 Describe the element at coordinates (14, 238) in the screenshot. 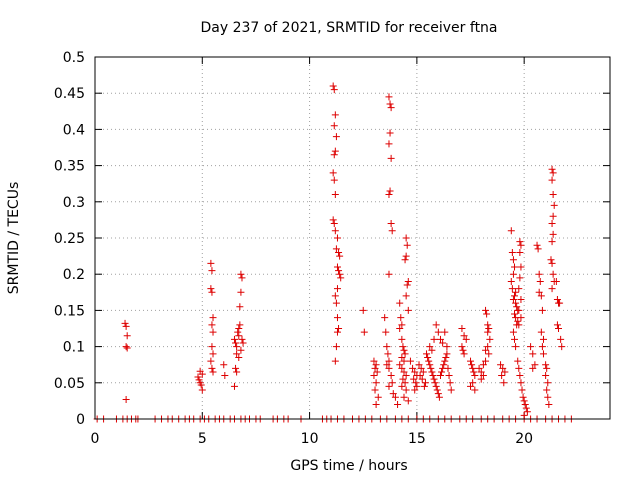

I see `y-axis-label: SRMTID / TECUs` at that location.